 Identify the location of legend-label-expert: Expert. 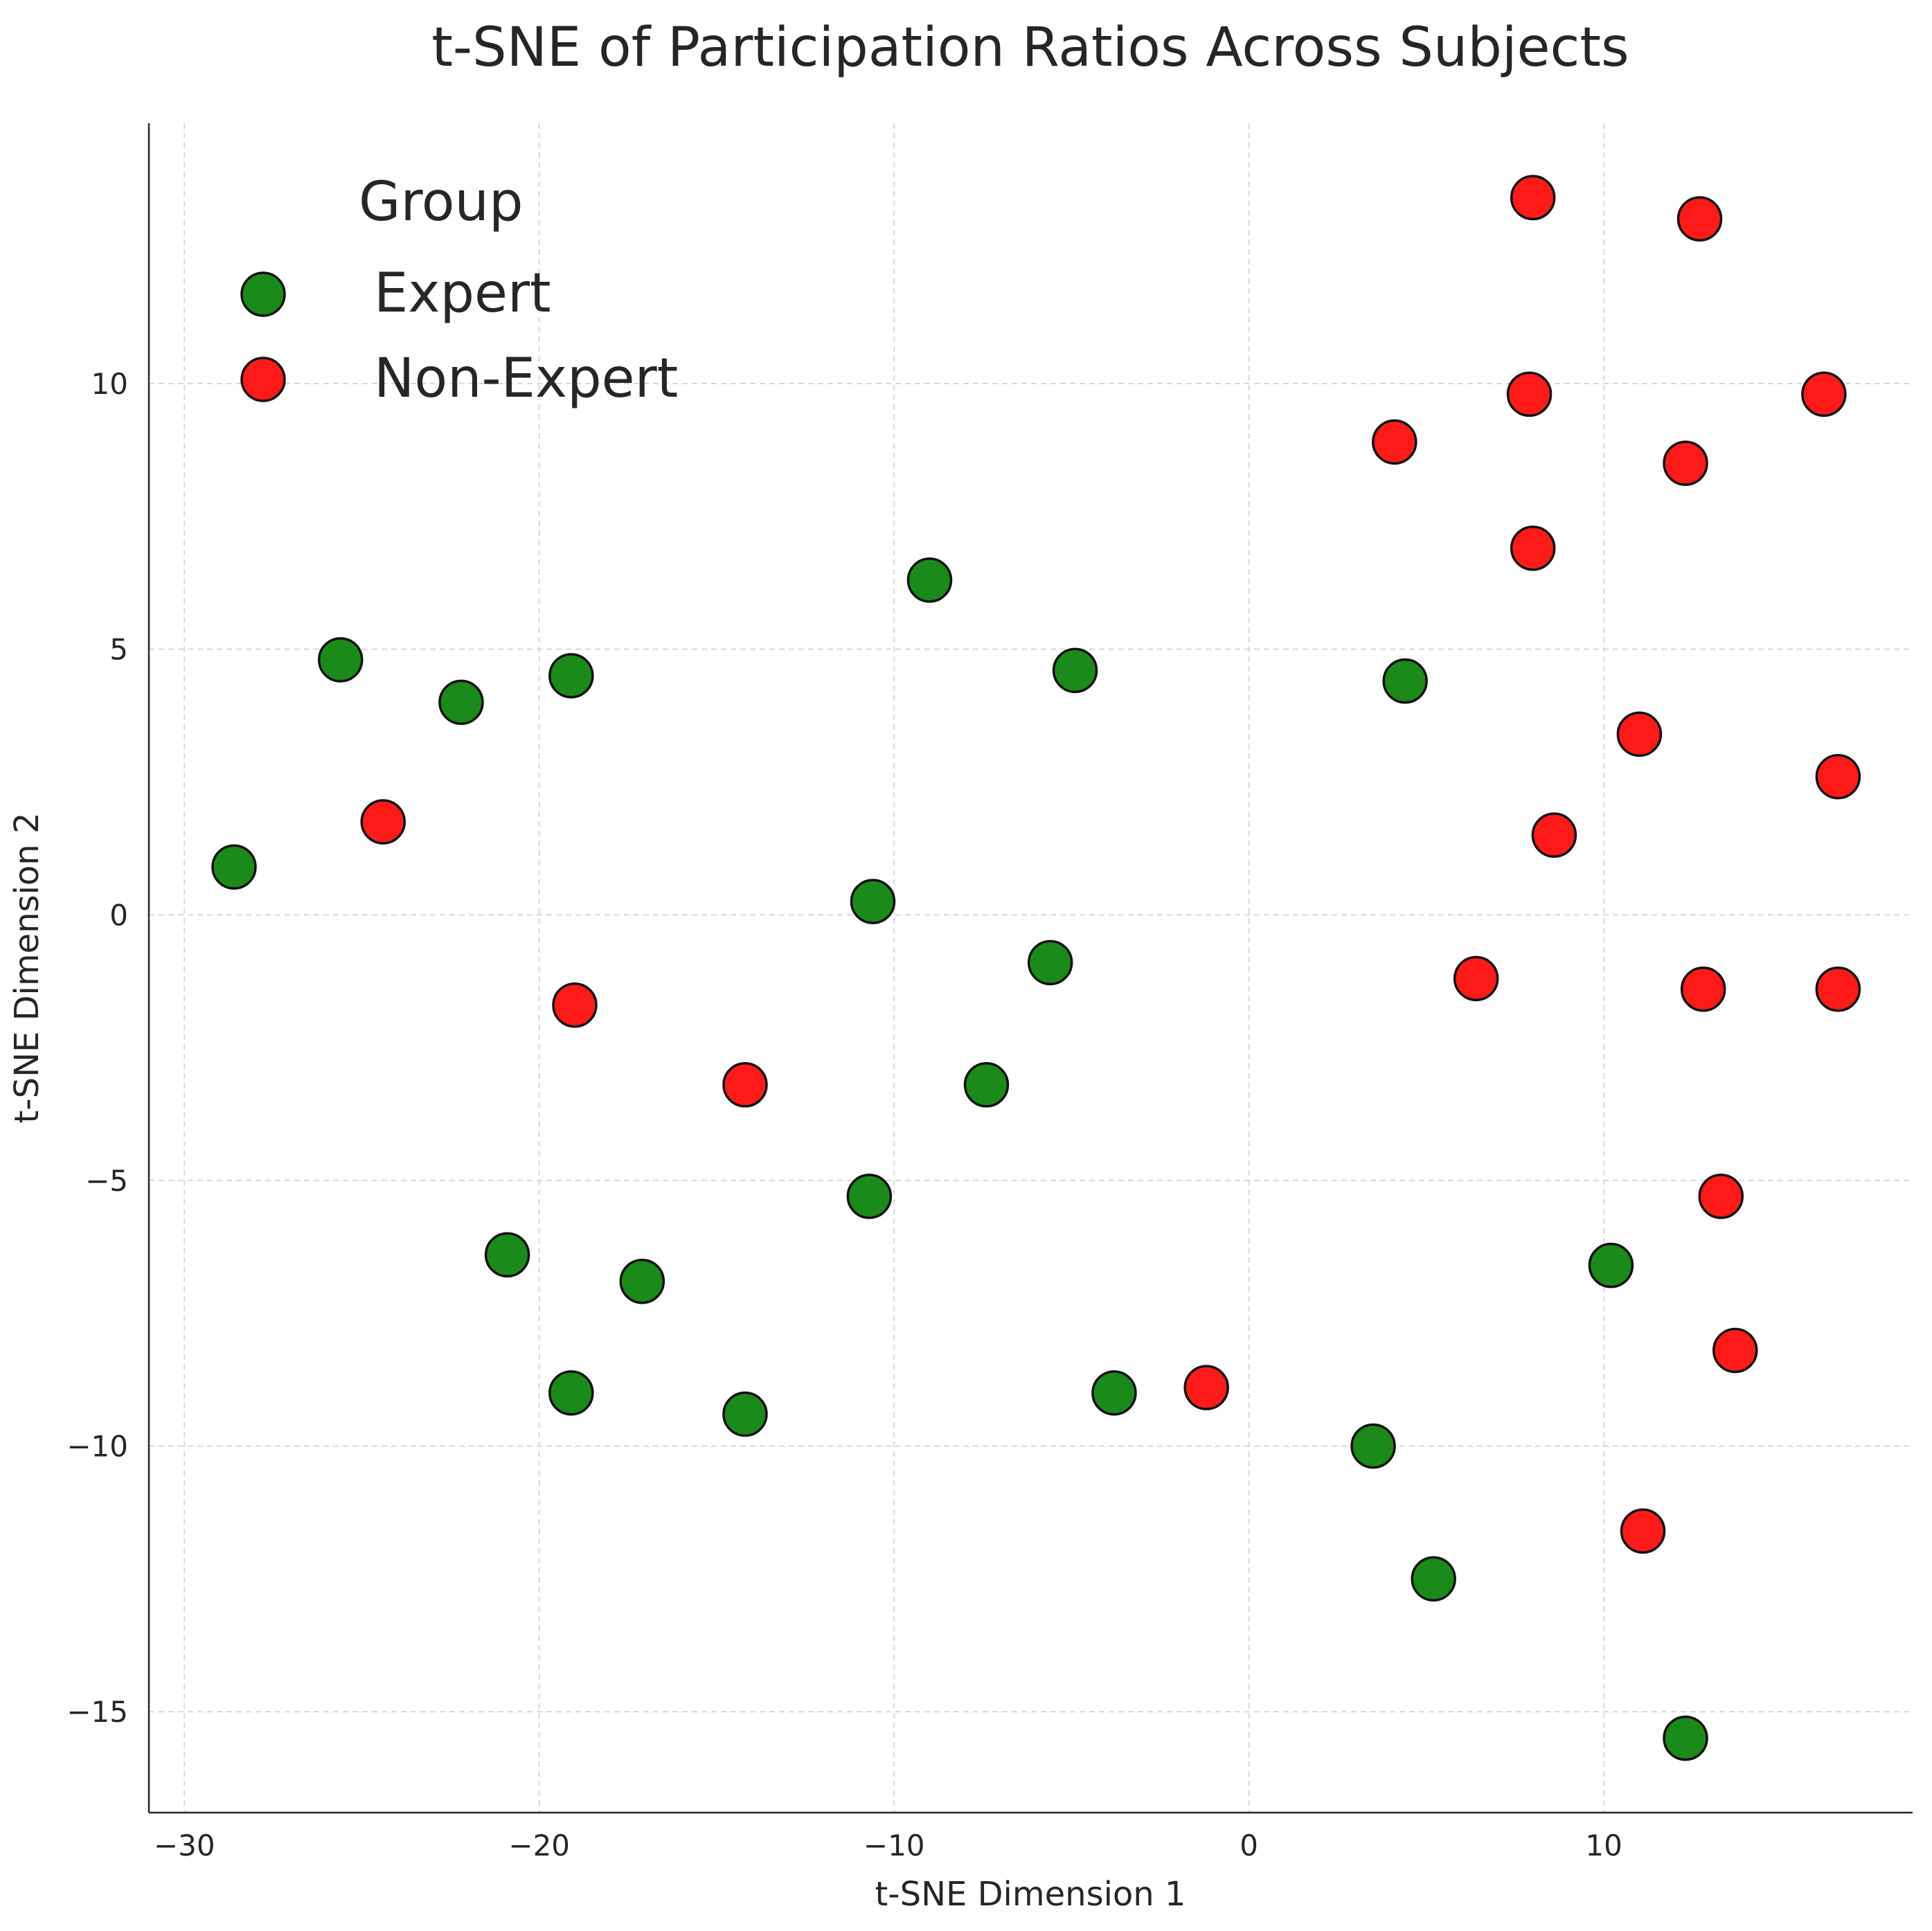
(462, 293).